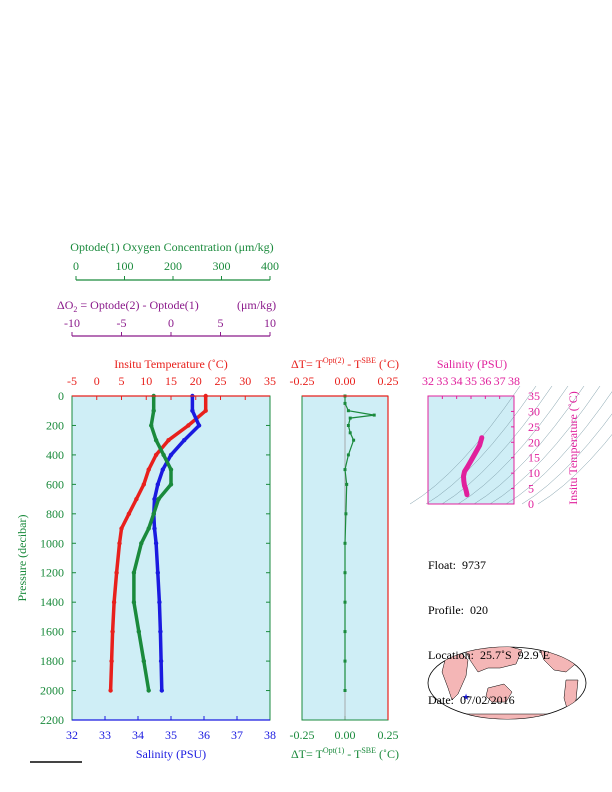 The image size is (612, 792). What do you see at coordinates (472, 364) in the screenshot?
I see `ts-title: Salinity (PSU)` at bounding box center [472, 364].